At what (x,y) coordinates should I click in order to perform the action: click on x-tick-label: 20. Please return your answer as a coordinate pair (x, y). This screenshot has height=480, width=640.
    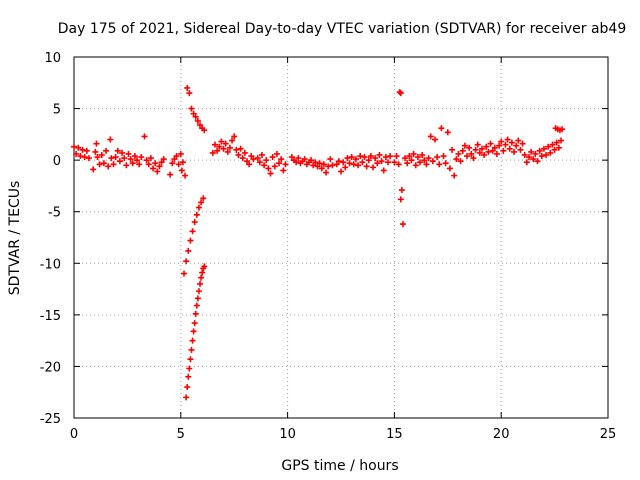
    Looking at the image, I should click on (501, 434).